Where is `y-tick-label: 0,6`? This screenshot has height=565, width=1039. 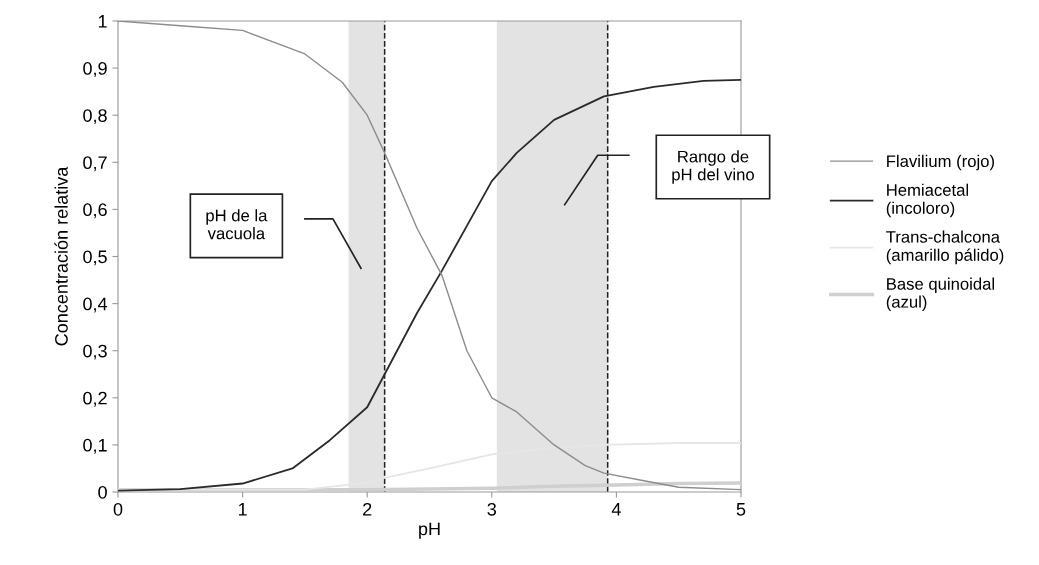
y-tick-label: 0,6 is located at coordinates (95, 211).